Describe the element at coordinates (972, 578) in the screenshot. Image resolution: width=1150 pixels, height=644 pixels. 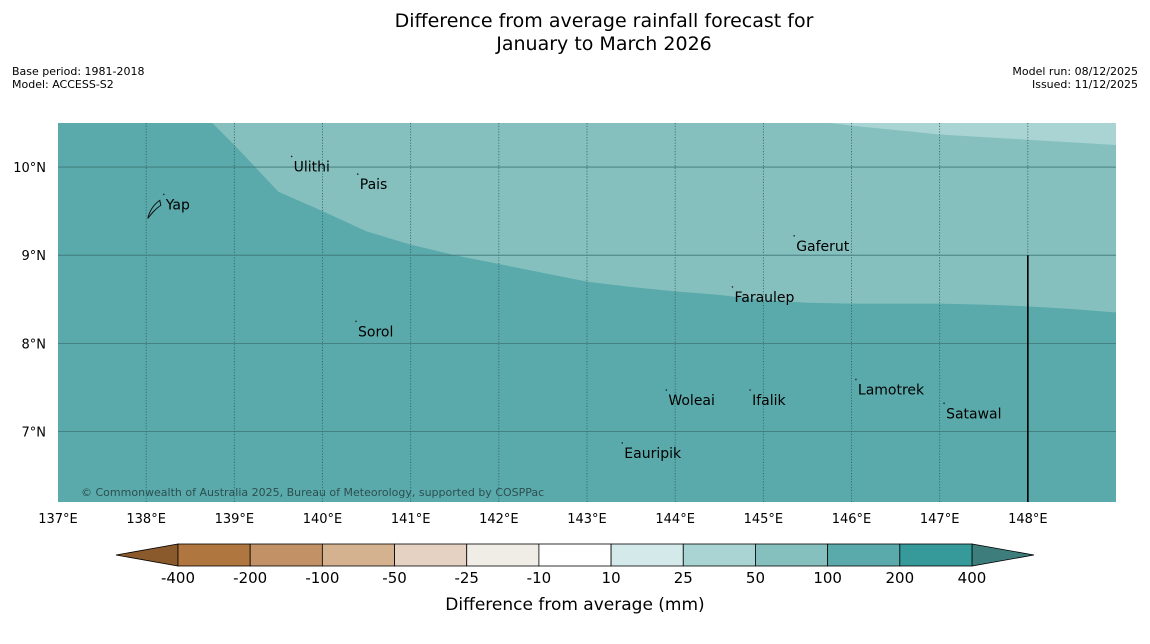
I see `colorbar-tick-label: 400` at that location.